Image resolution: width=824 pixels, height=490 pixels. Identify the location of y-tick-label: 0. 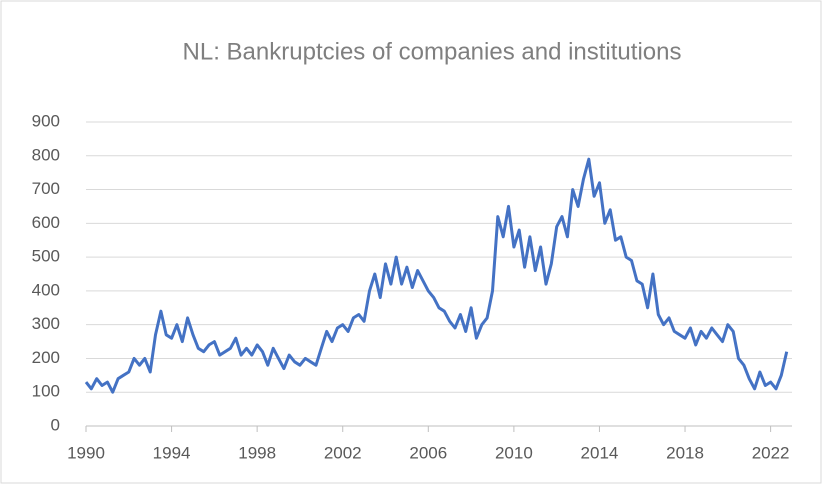
(55, 424).